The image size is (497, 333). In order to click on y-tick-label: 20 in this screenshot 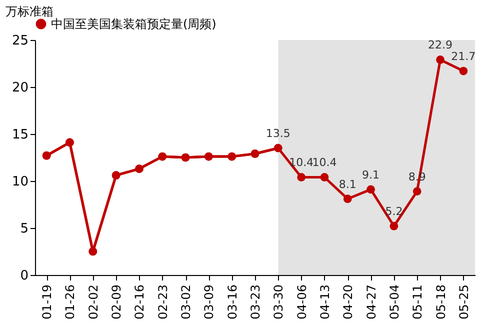, I will do `click(20, 88)`.